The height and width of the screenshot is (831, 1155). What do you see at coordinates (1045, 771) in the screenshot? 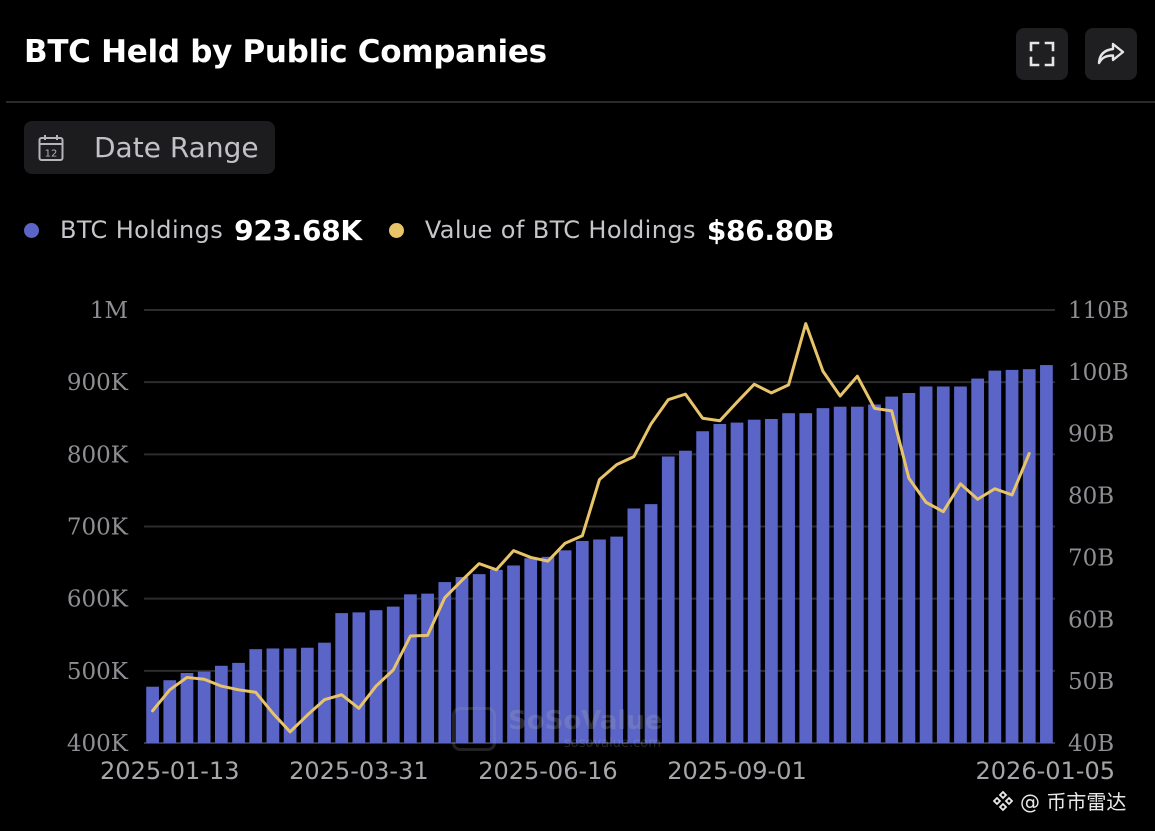
I see `x-tick-label: 2026-01-05` at bounding box center [1045, 771].